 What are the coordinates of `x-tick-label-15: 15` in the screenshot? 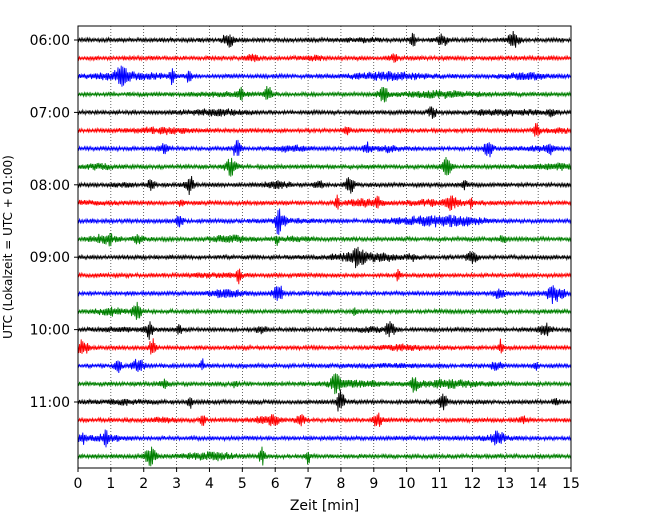 It's located at (571, 484).